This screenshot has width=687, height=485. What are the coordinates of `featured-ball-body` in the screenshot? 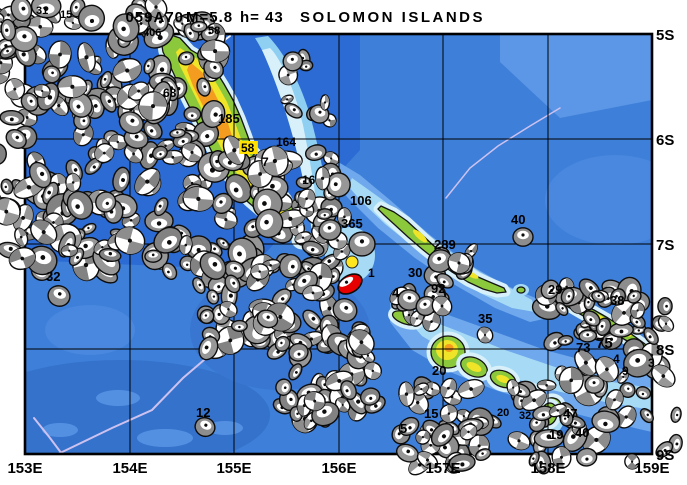 It's located at (350, 284).